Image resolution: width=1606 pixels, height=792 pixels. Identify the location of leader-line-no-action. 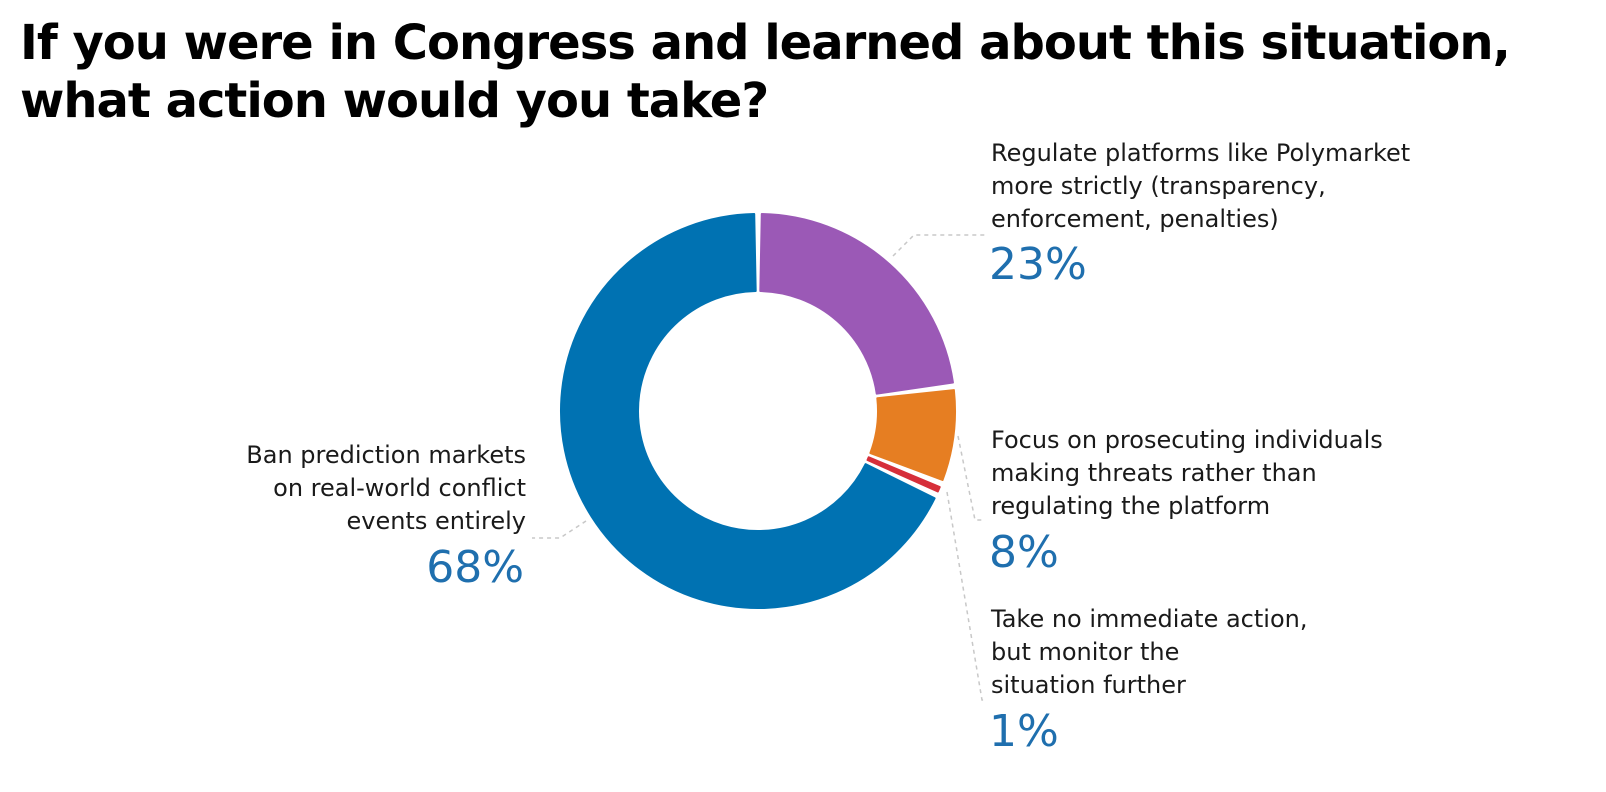
(965, 596).